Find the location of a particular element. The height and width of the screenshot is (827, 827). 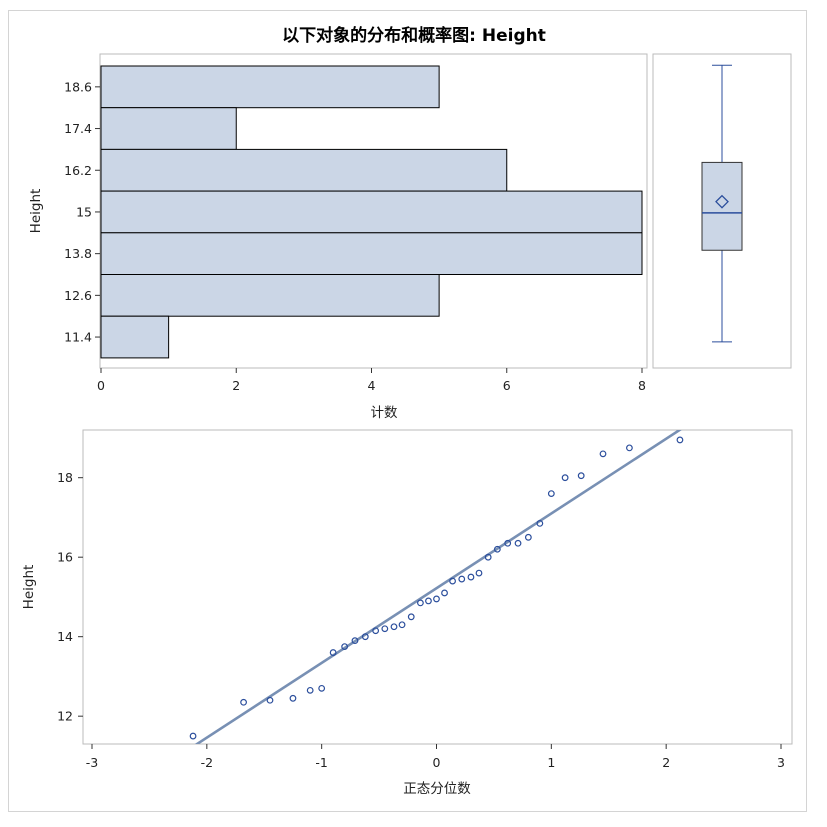

histogram-y-tick-label: 17.4 is located at coordinates (78, 128).